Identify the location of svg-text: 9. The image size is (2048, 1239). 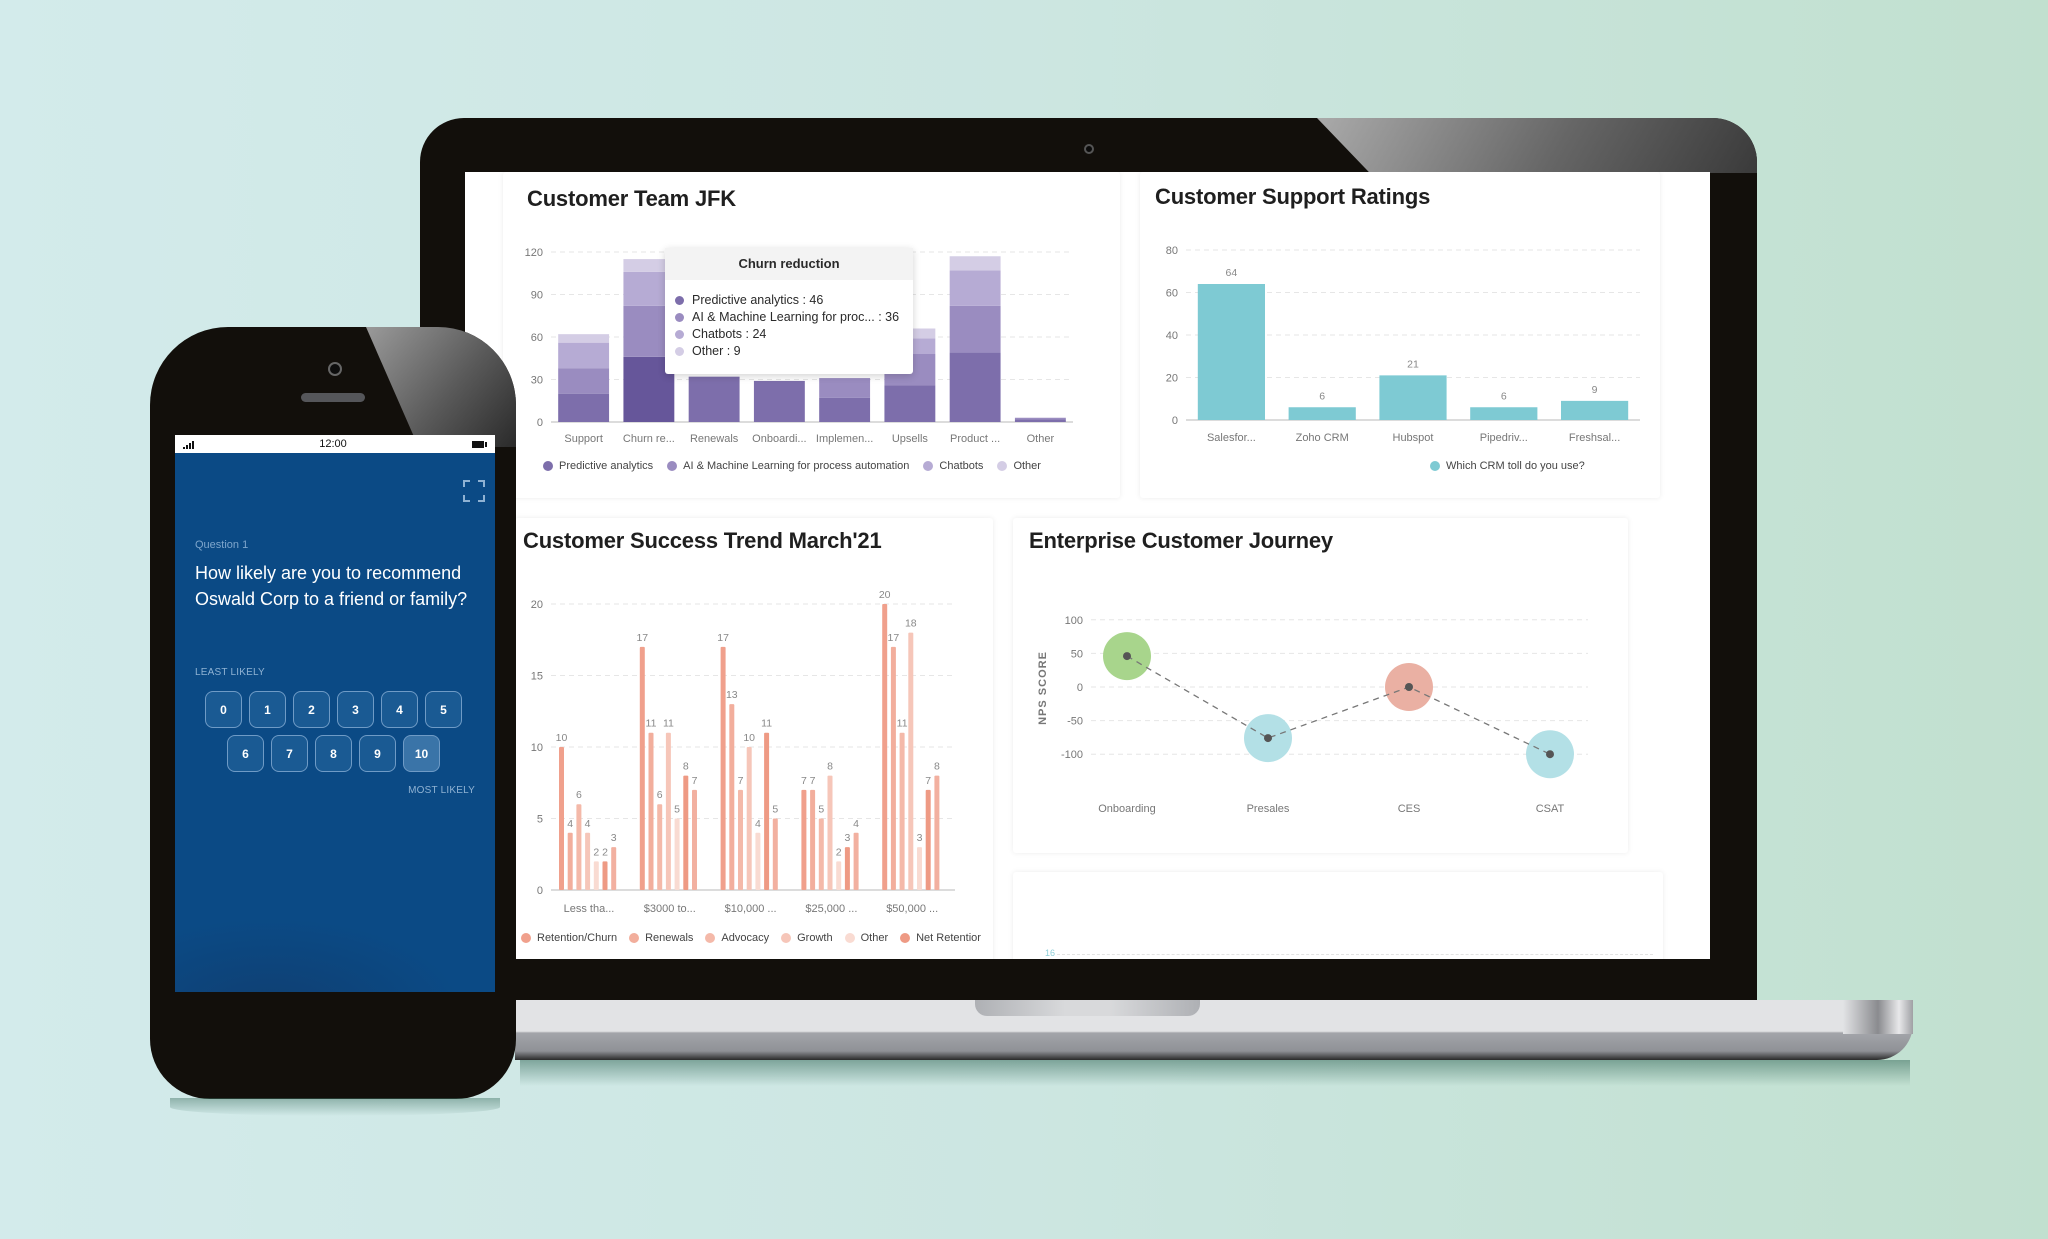
(1595, 390).